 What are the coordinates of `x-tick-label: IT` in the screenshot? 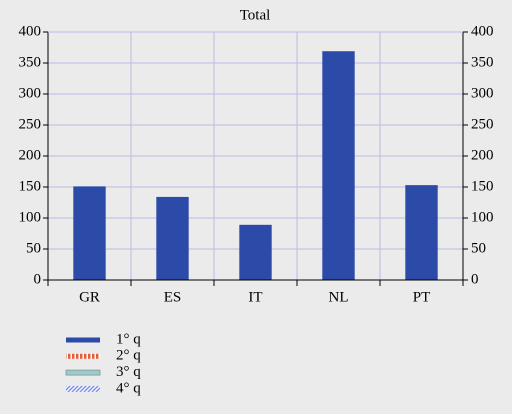 It's located at (255, 297).